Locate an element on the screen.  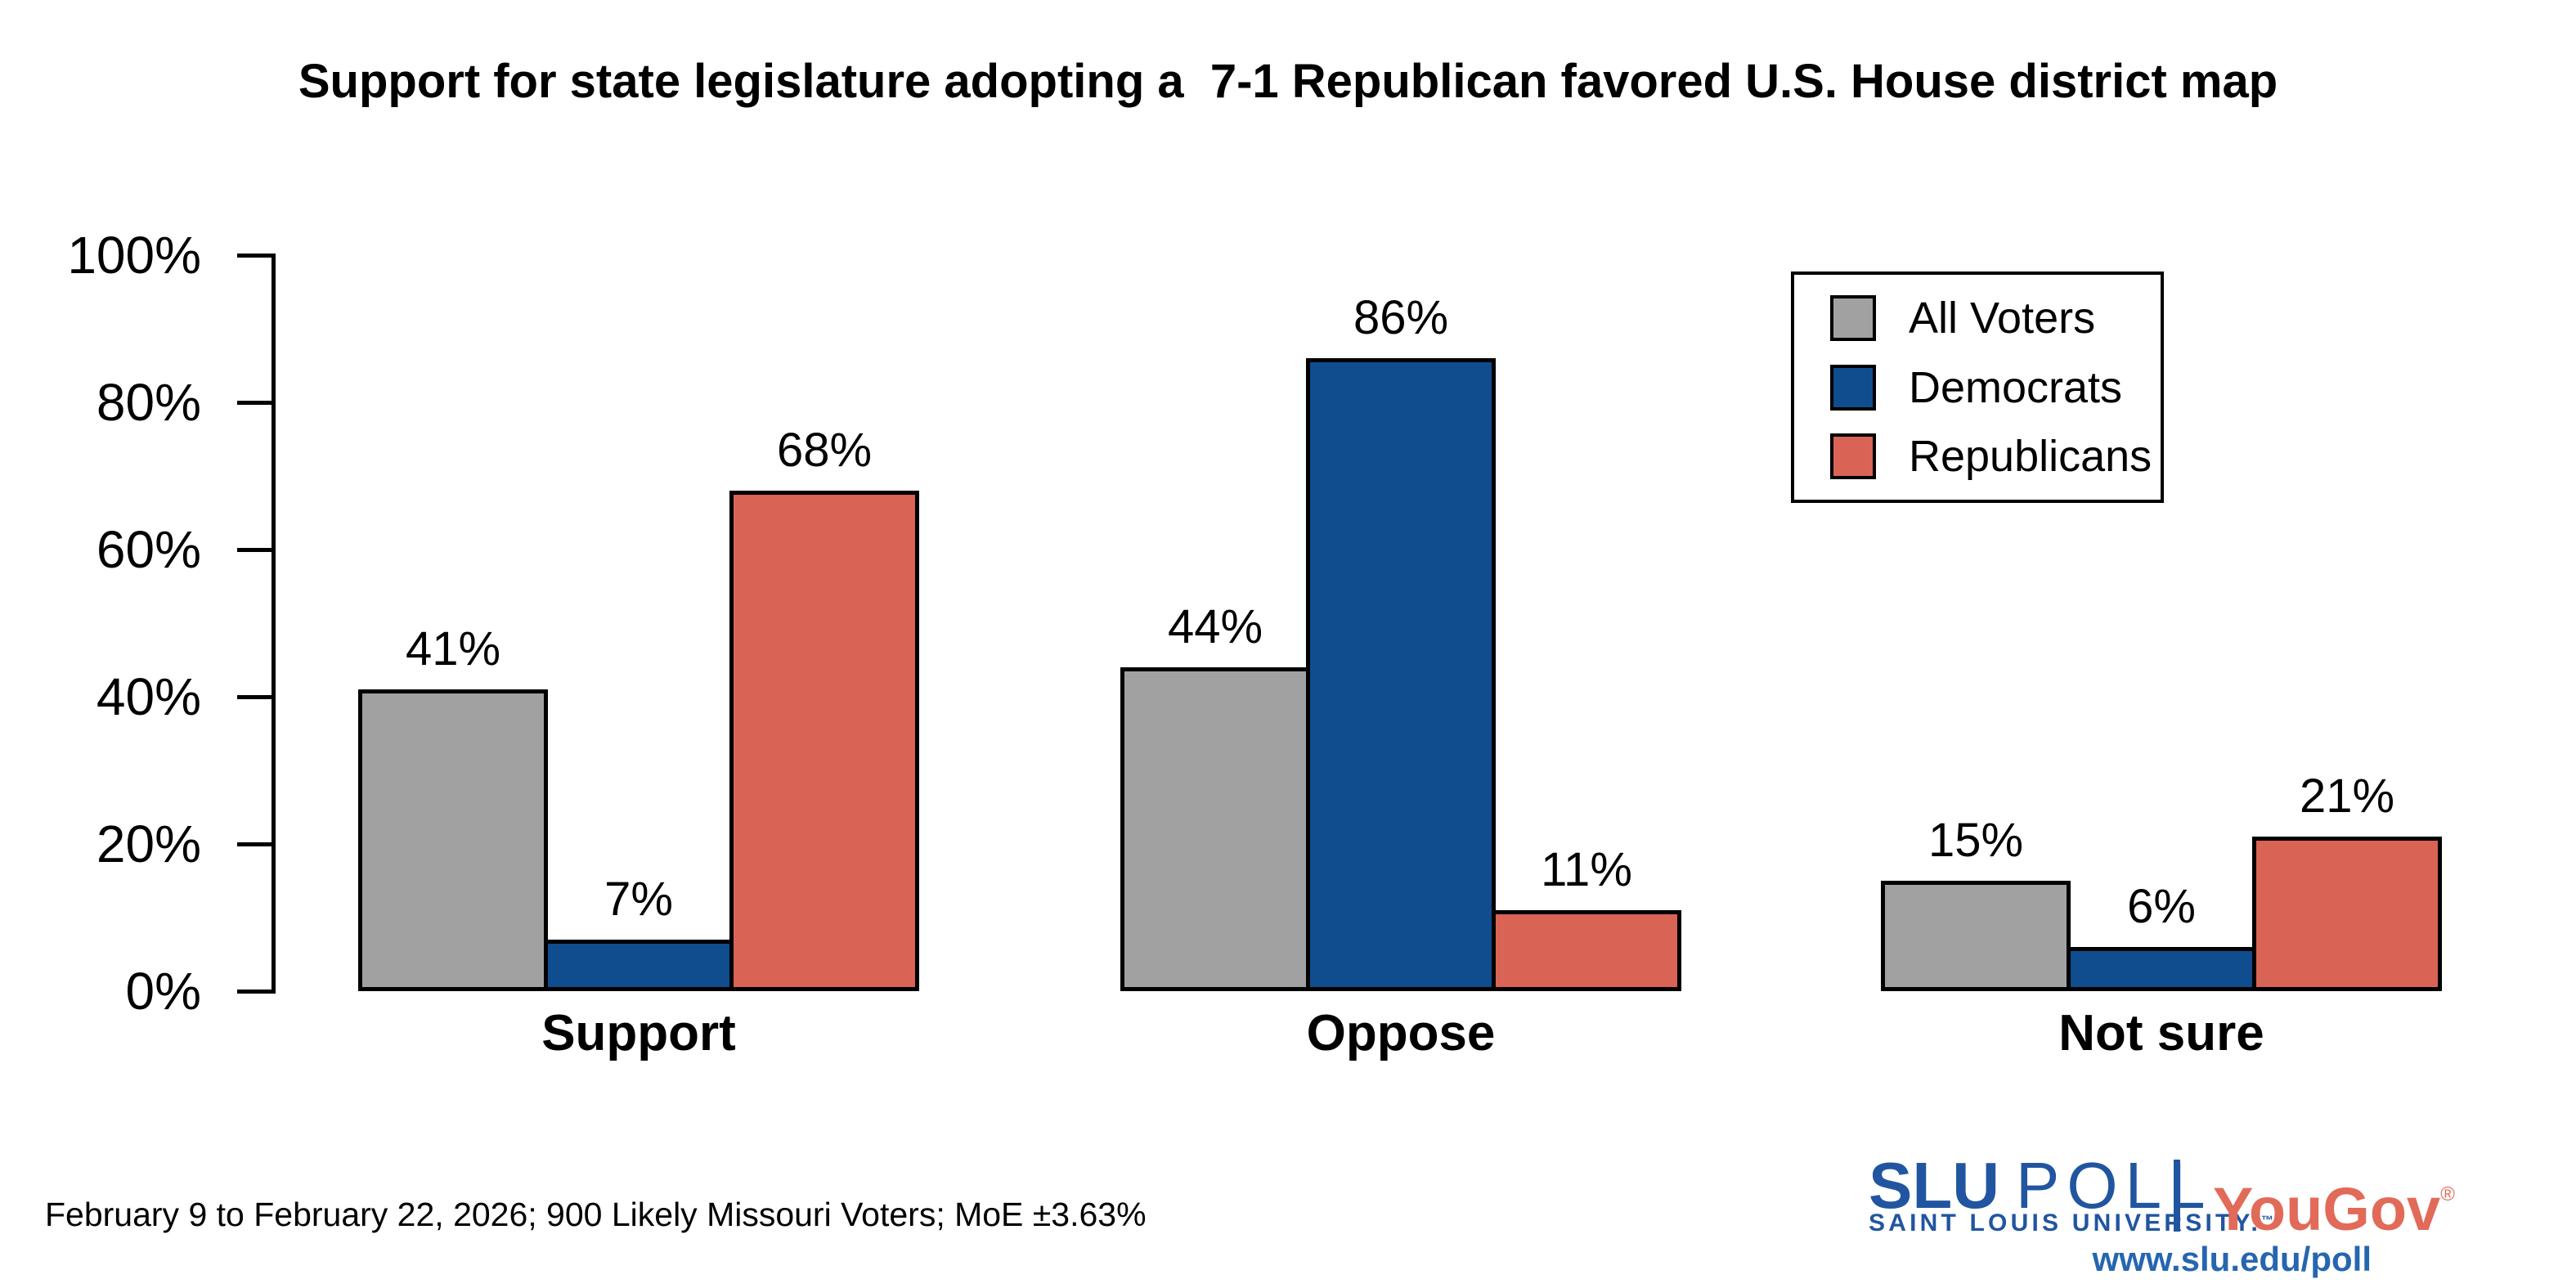
bar-value-label: 11% is located at coordinates (1586, 870).